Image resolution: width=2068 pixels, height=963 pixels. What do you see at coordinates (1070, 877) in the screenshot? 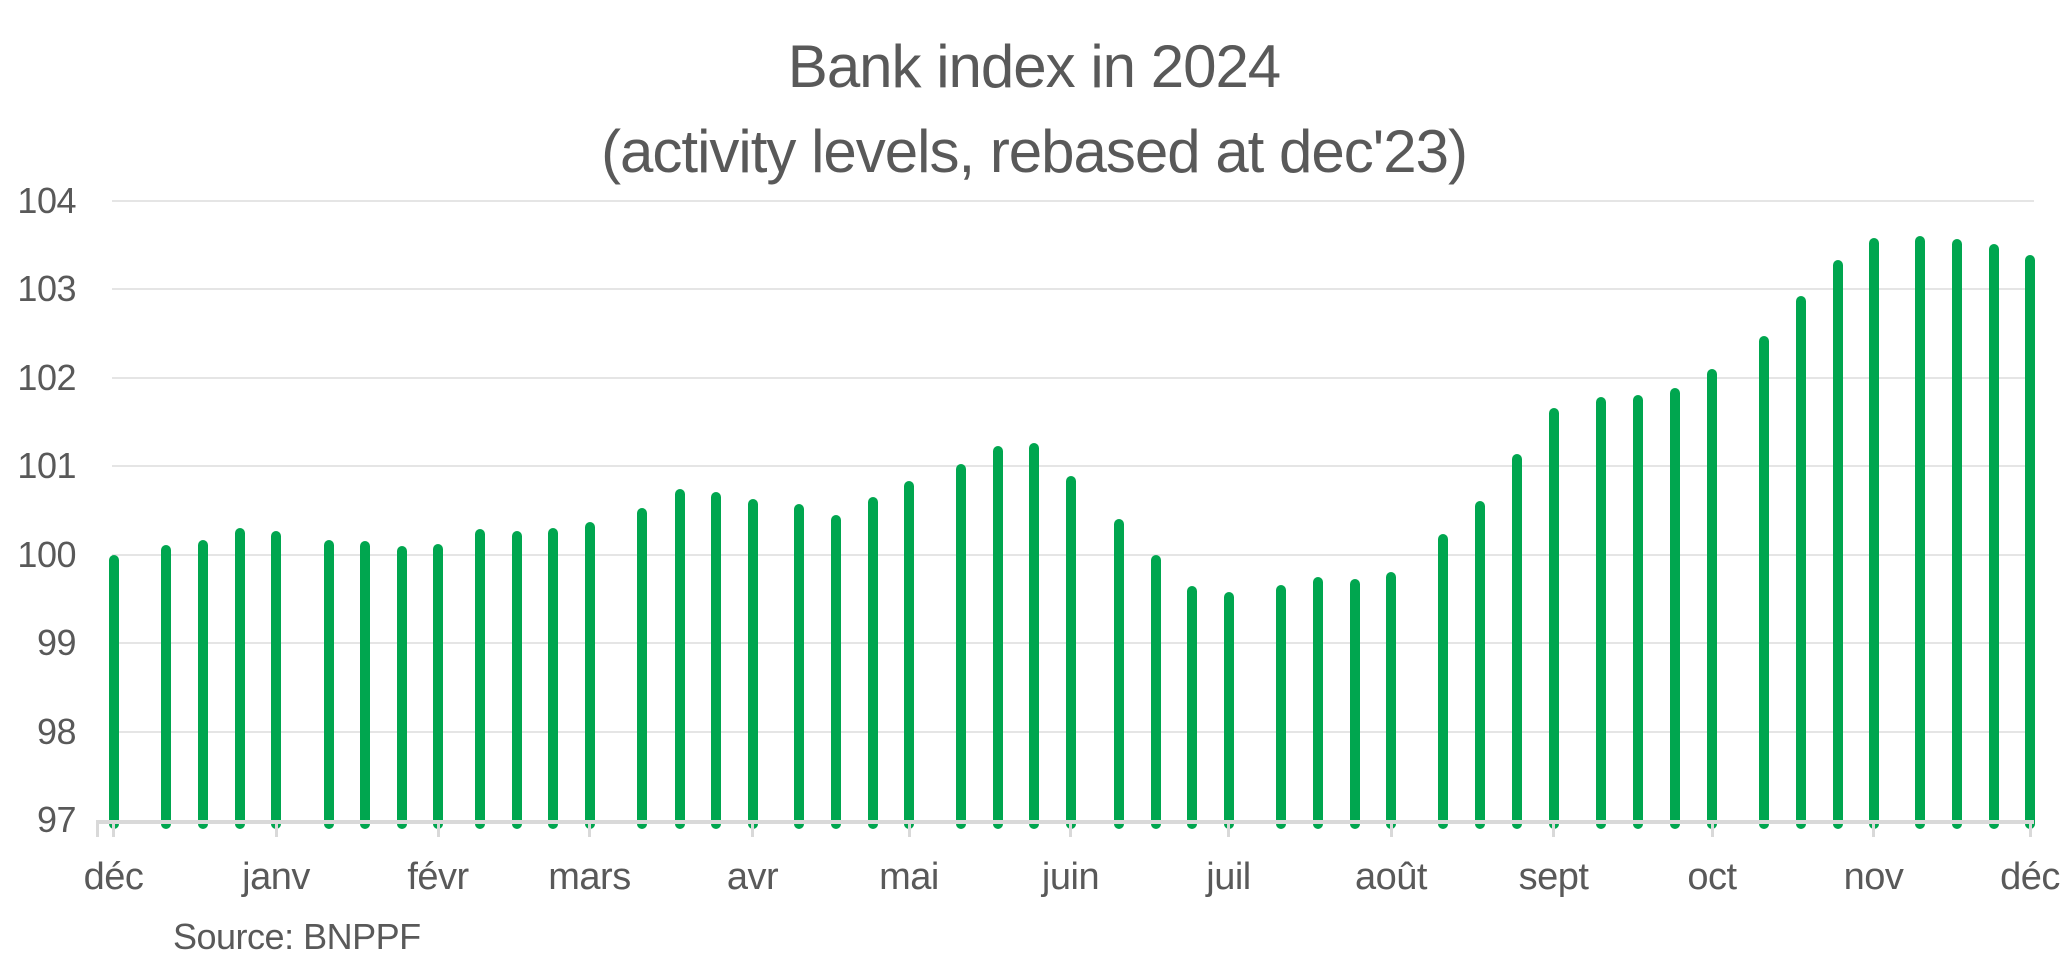
I see `x-axis-label: juin` at bounding box center [1070, 877].